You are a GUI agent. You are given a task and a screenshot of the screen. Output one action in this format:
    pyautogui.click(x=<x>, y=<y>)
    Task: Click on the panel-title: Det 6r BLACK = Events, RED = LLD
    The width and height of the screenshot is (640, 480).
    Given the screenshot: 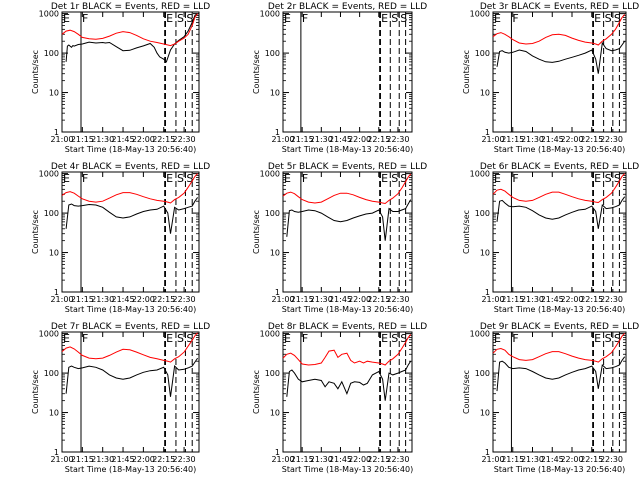 What is the action you would take?
    pyautogui.click(x=559, y=167)
    